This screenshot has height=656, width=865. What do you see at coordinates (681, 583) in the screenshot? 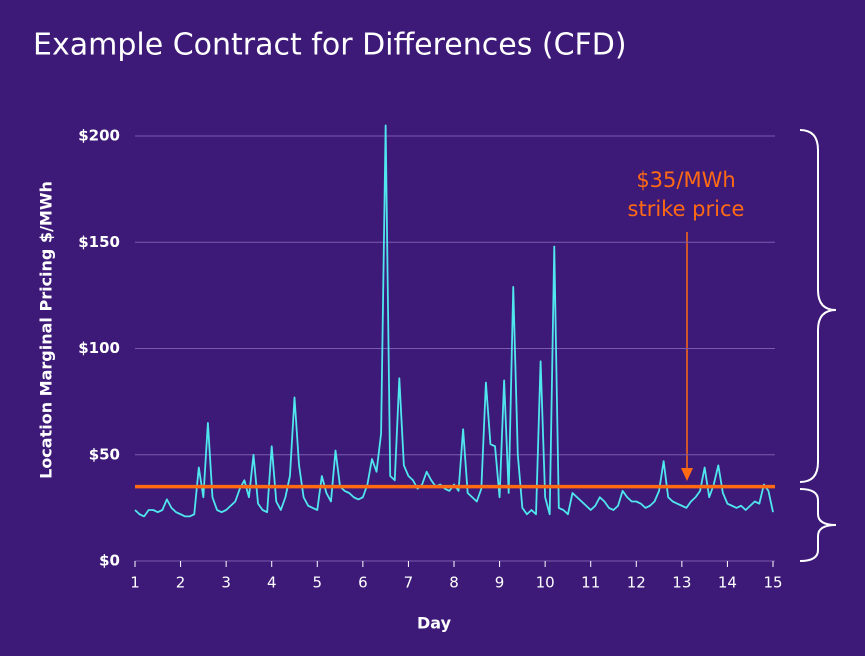
I see `x-tick-label: 13` at bounding box center [681, 583].